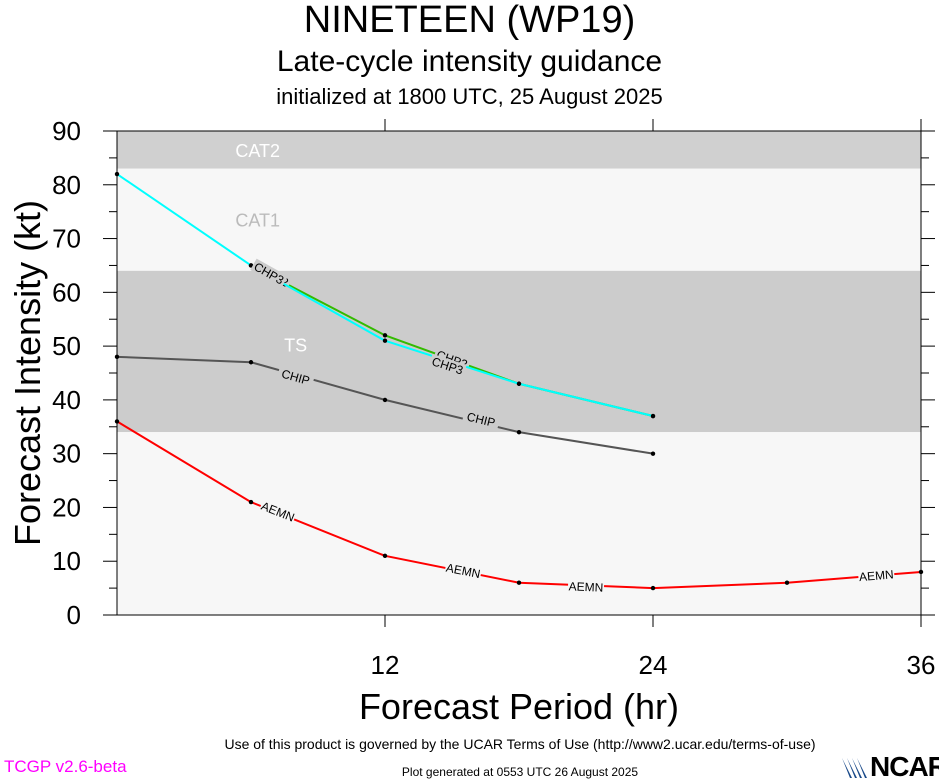 The width and height of the screenshot is (939, 782). I want to click on y-tick-label: 0, so click(74, 615).